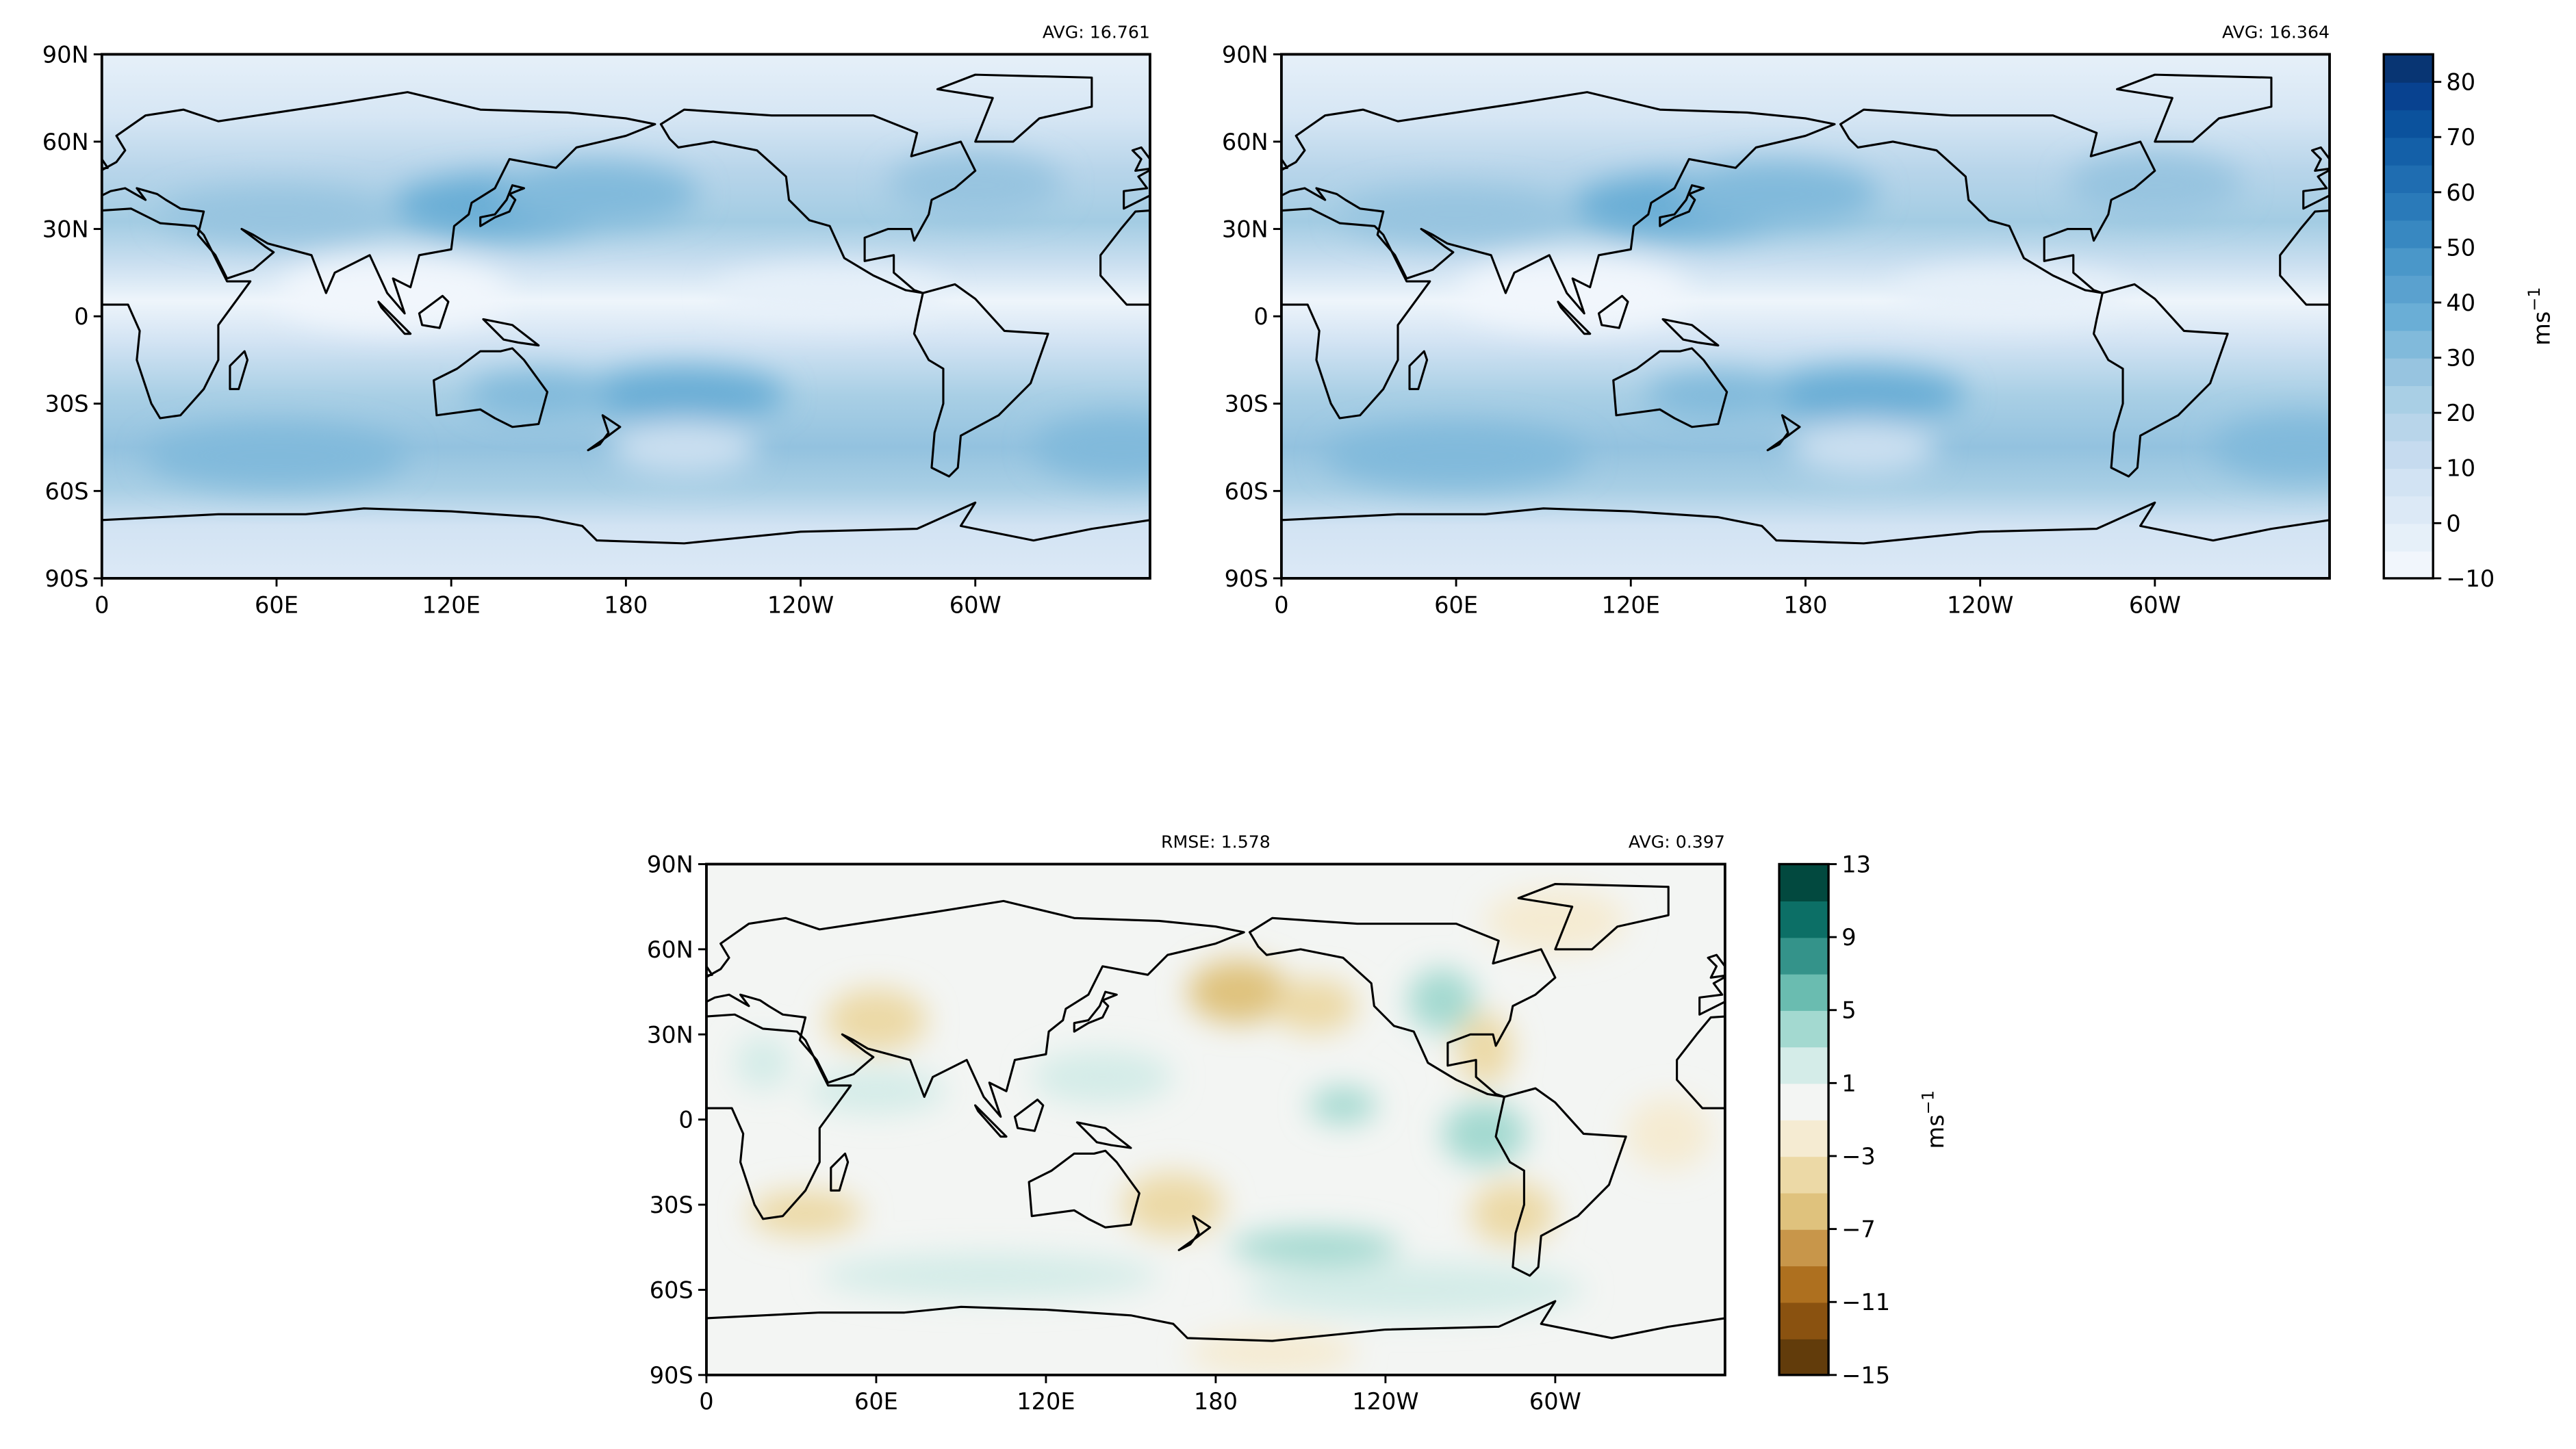 This screenshot has width=2576, height=1449. What do you see at coordinates (1980, 604) in the screenshot?
I see `x-tick-label: 120W` at bounding box center [1980, 604].